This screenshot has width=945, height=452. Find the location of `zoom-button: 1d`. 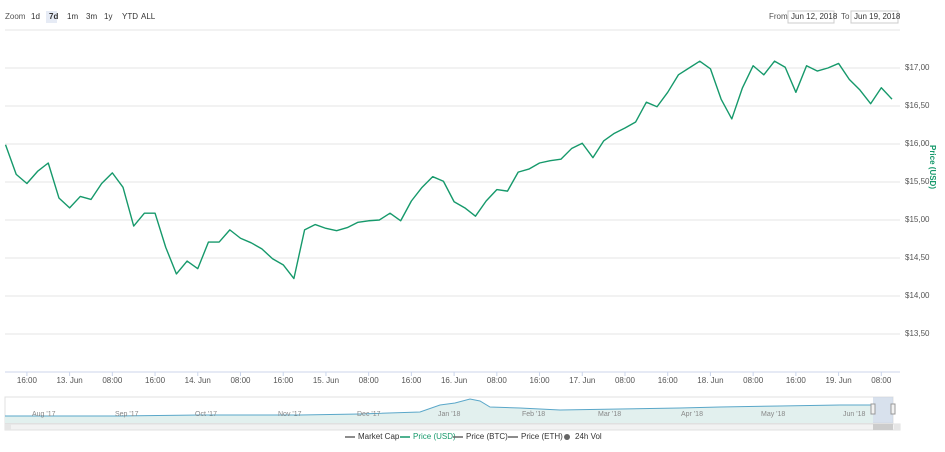

zoom-button: 1d is located at coordinates (35, 16).